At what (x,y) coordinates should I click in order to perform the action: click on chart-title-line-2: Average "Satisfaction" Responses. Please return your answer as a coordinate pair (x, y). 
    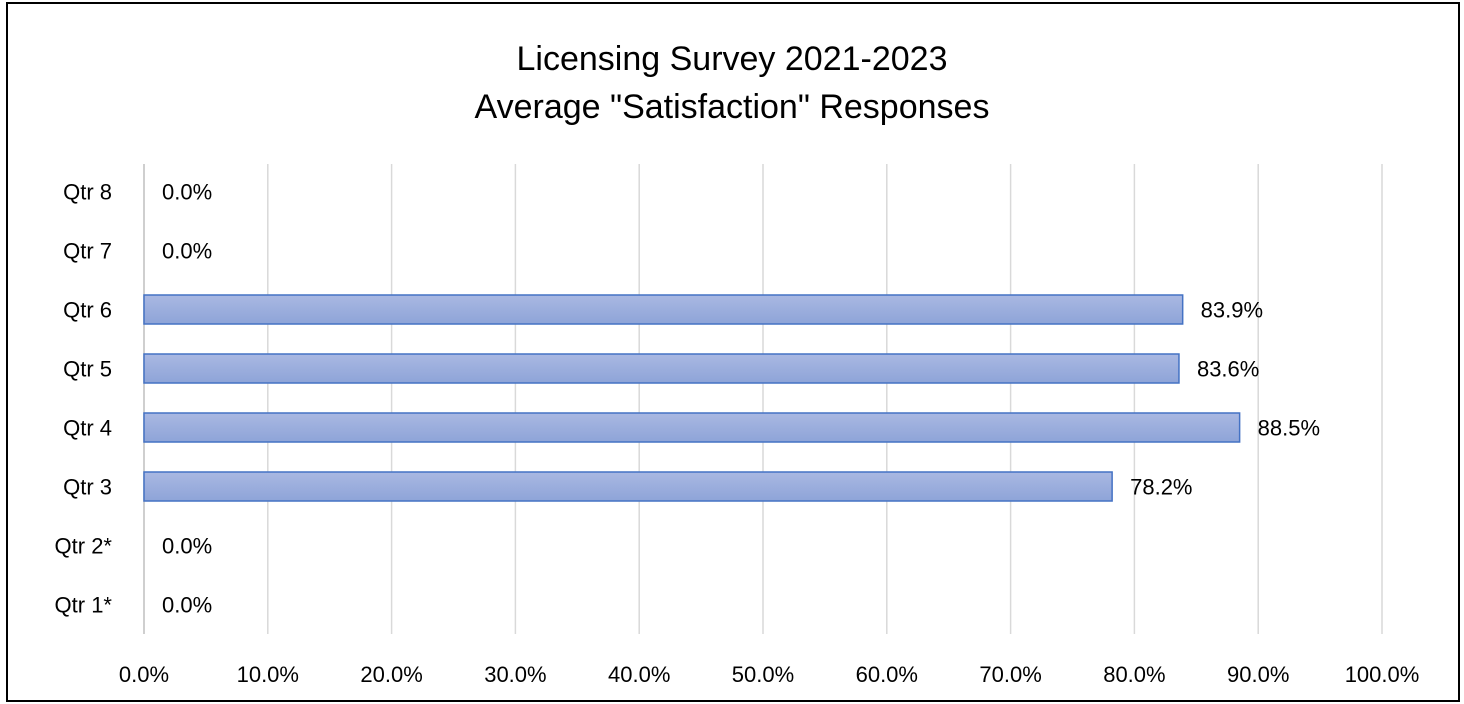
    Looking at the image, I should click on (732, 107).